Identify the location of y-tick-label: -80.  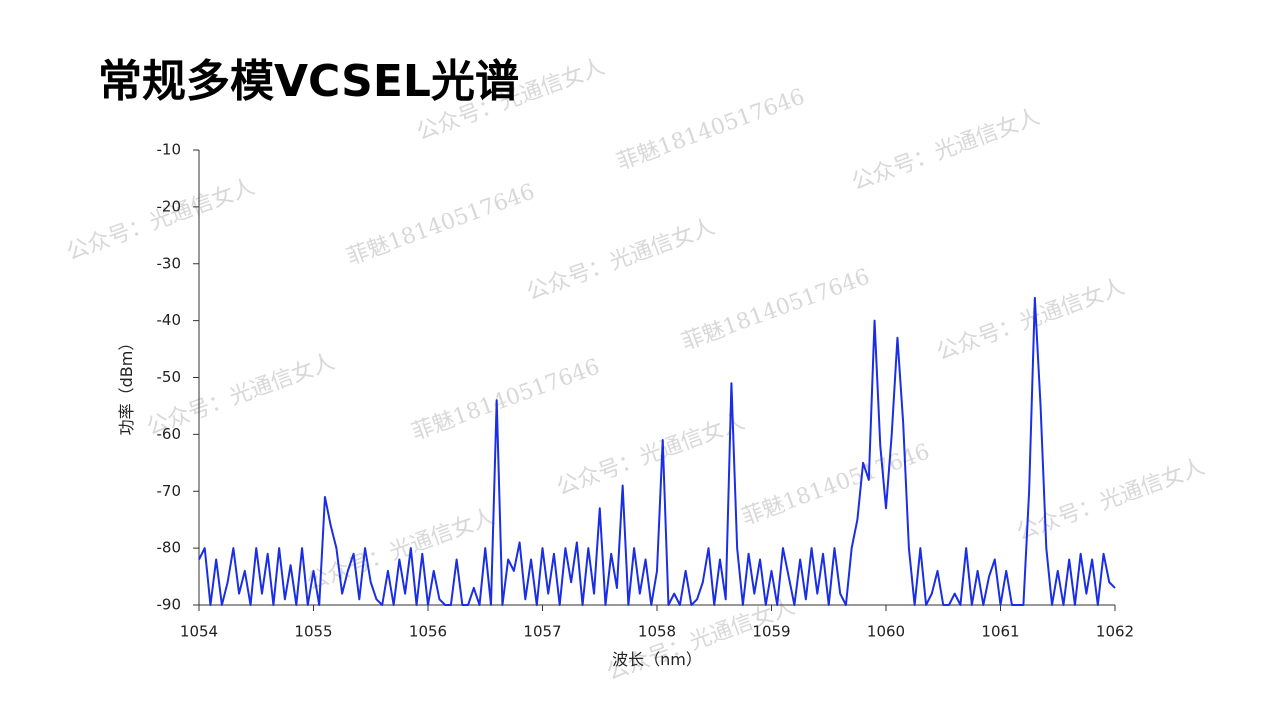
(169, 548).